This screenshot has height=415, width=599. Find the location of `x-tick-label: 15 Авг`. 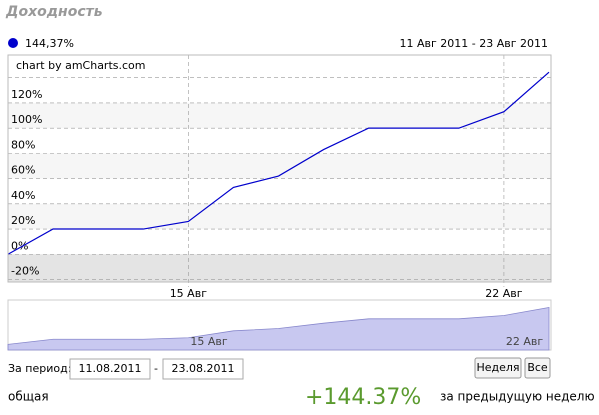

x-tick-label: 15 Авг is located at coordinates (189, 293).